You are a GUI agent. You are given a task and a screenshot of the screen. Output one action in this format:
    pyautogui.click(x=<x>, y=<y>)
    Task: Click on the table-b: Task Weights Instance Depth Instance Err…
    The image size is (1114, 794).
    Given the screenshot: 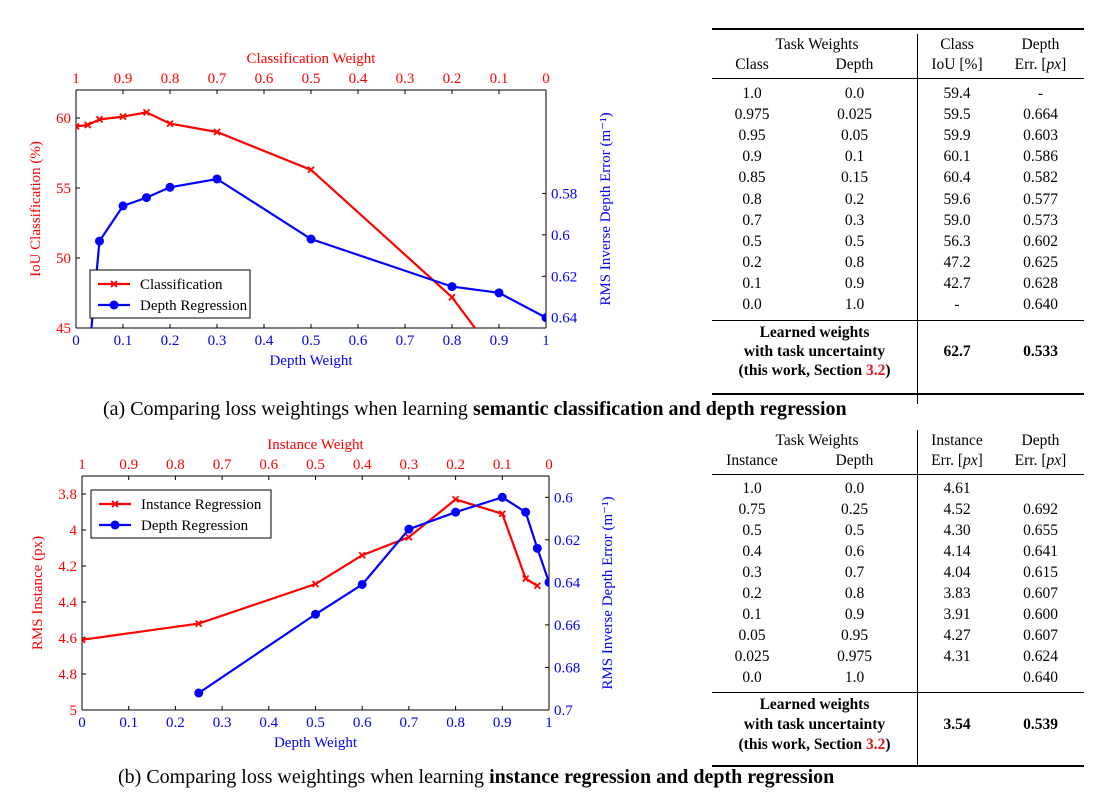 What is the action you would take?
    pyautogui.click(x=898, y=595)
    